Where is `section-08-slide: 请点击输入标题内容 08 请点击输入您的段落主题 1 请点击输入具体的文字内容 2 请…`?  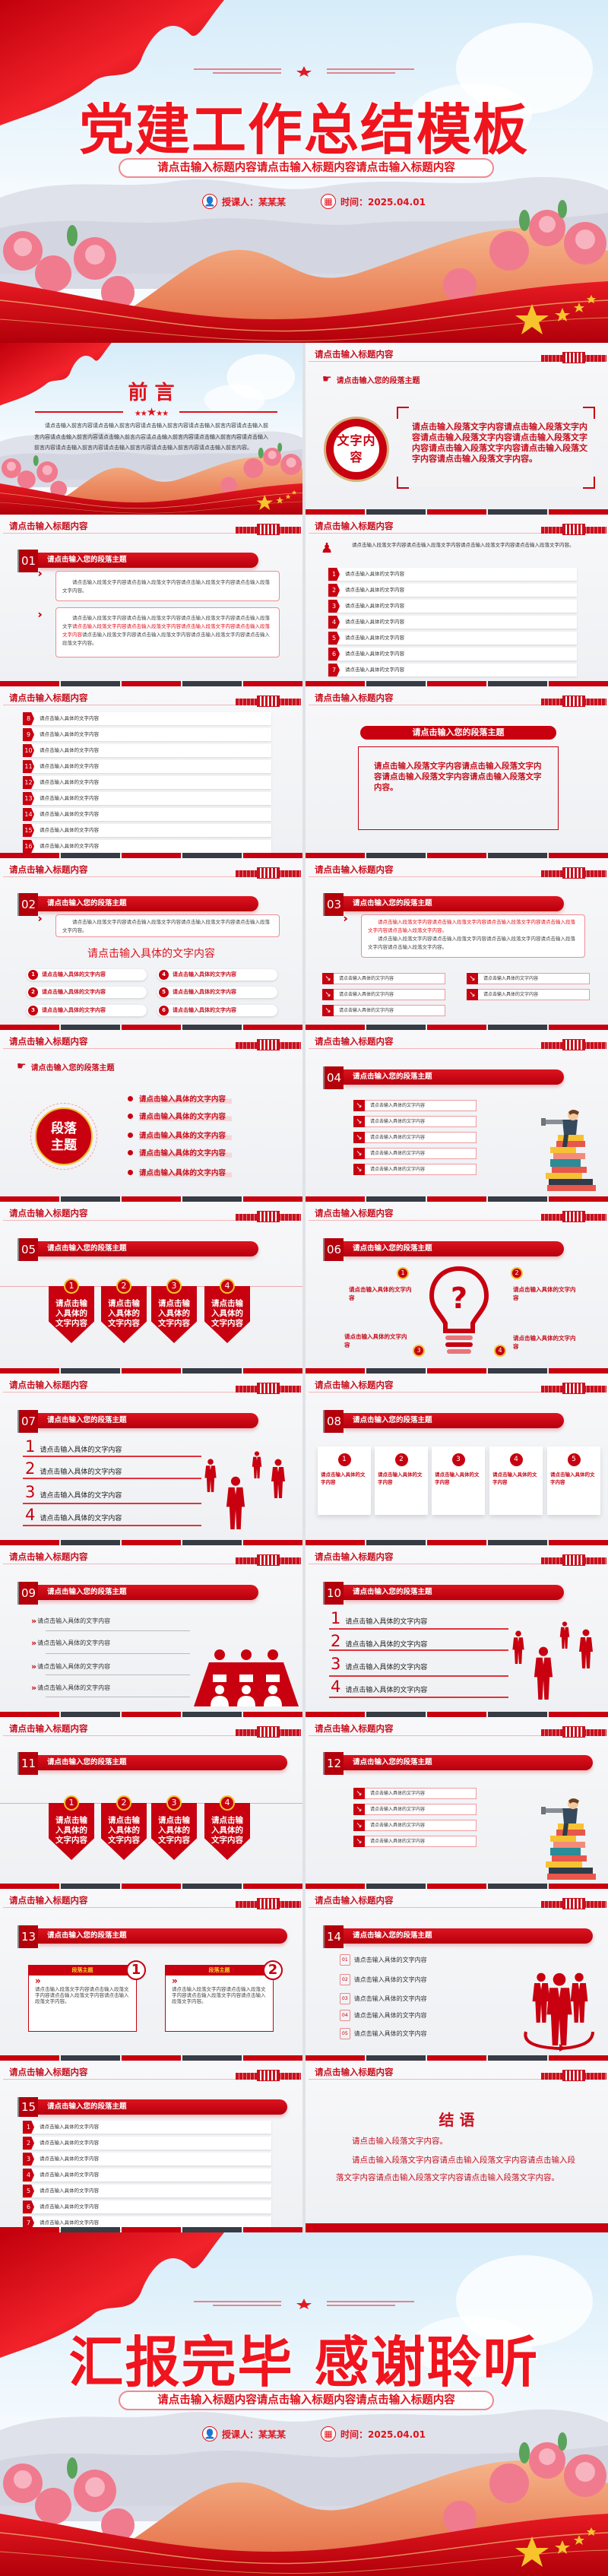
section-08-slide: 请点击输入标题内容 08 请点击输入您的段落主题 1 请点击输入具体的文字内容 2 请… is located at coordinates (457, 1459).